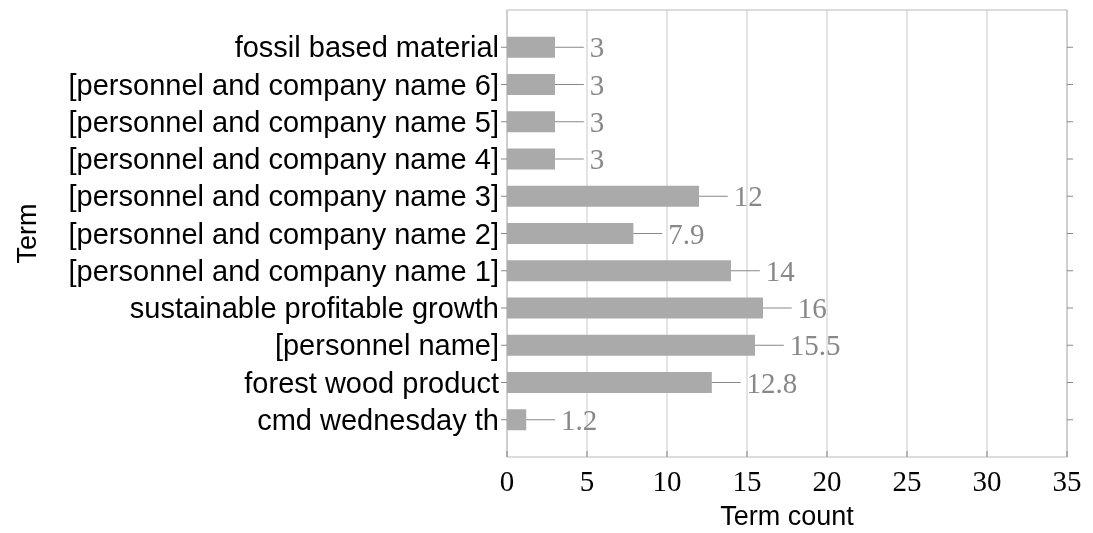  Describe the element at coordinates (987, 481) in the screenshot. I see `x-tick-label: 30` at that location.